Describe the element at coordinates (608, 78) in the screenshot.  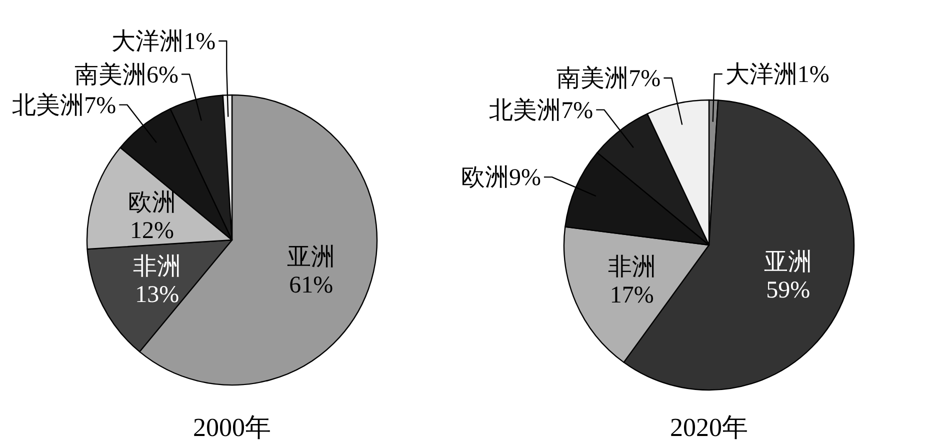
I see `slice-label: 南美洲7%` at that location.